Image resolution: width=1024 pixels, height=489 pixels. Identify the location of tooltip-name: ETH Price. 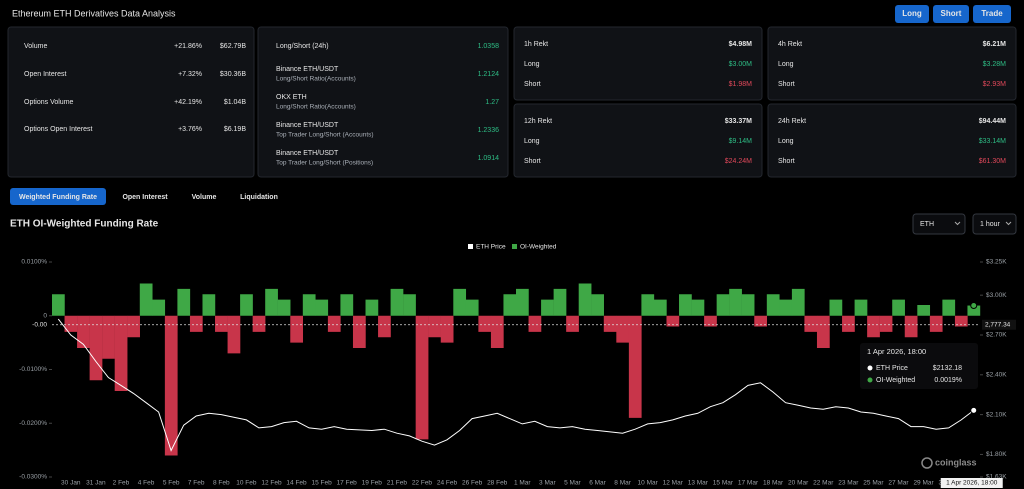
(892, 368).